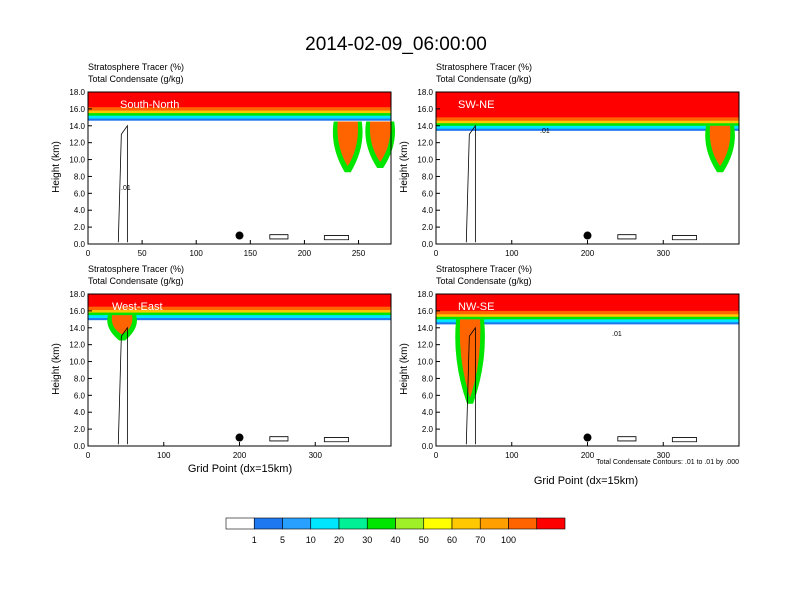  What do you see at coordinates (395, 540) in the screenshot?
I see `colorbar-label: 40` at bounding box center [395, 540].